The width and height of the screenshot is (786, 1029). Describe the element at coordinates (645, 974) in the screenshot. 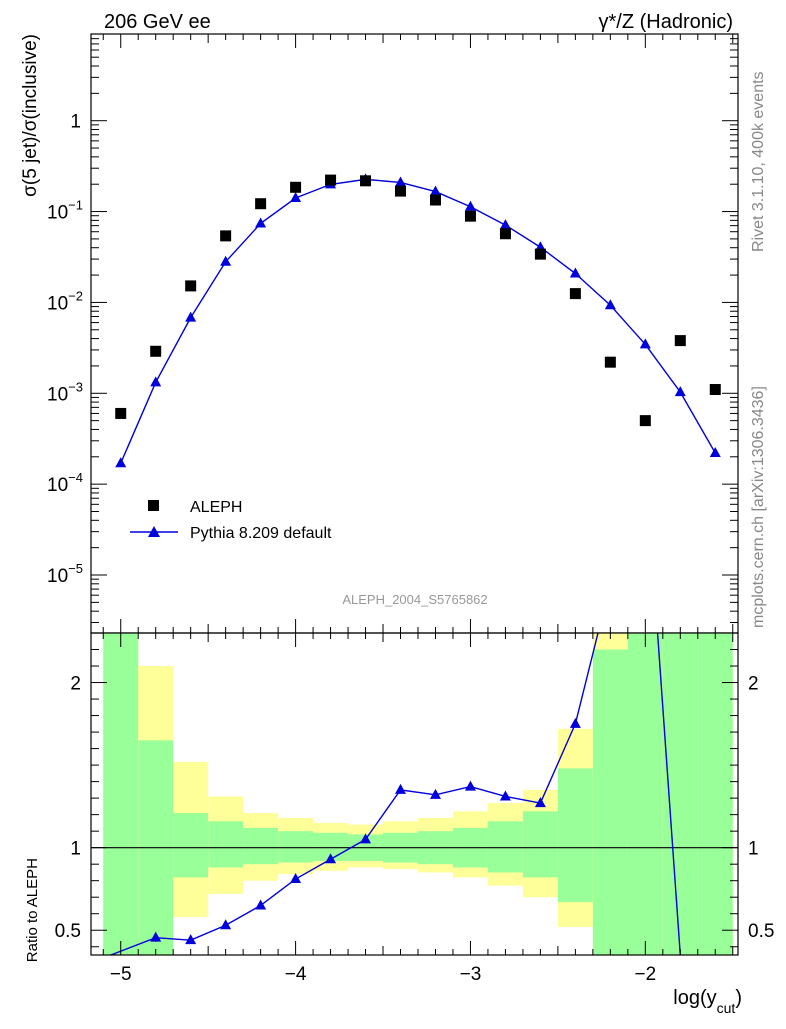

I see `x-tick-label: −2` at that location.